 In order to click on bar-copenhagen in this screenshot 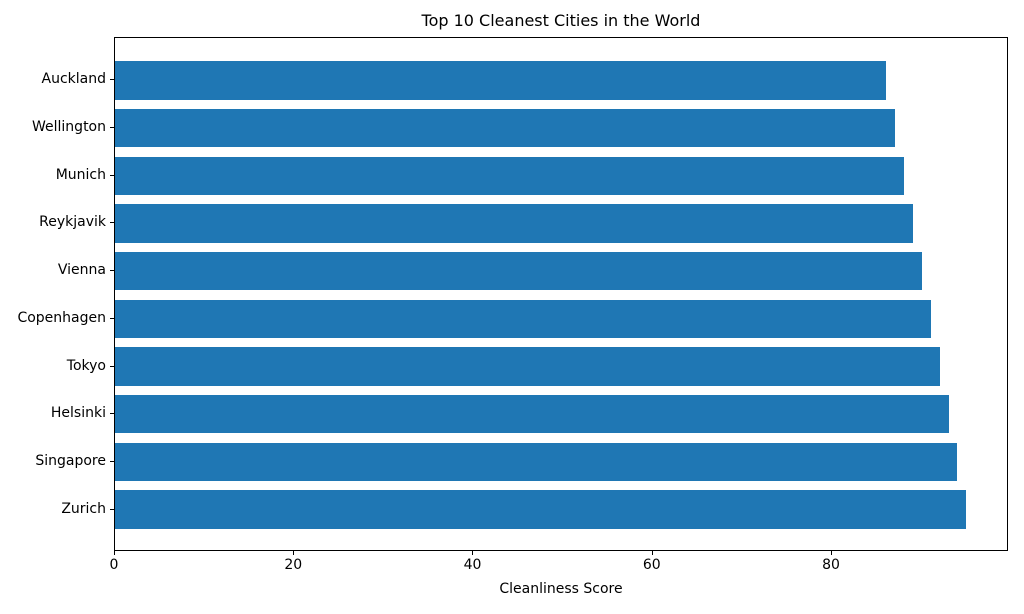, I will do `click(523, 318)`.